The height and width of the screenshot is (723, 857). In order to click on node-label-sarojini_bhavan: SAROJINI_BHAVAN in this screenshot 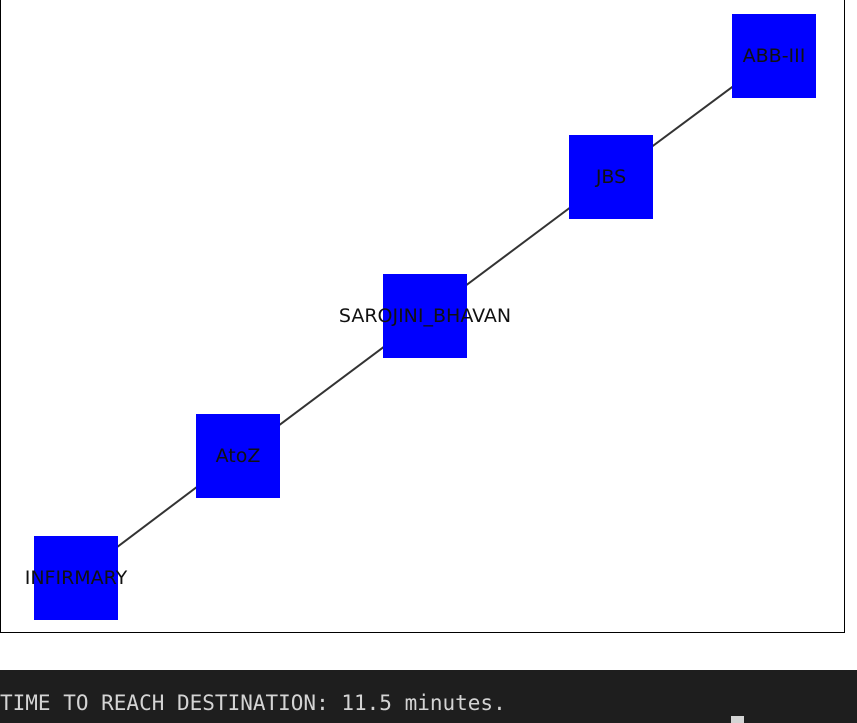, I will do `click(425, 316)`.